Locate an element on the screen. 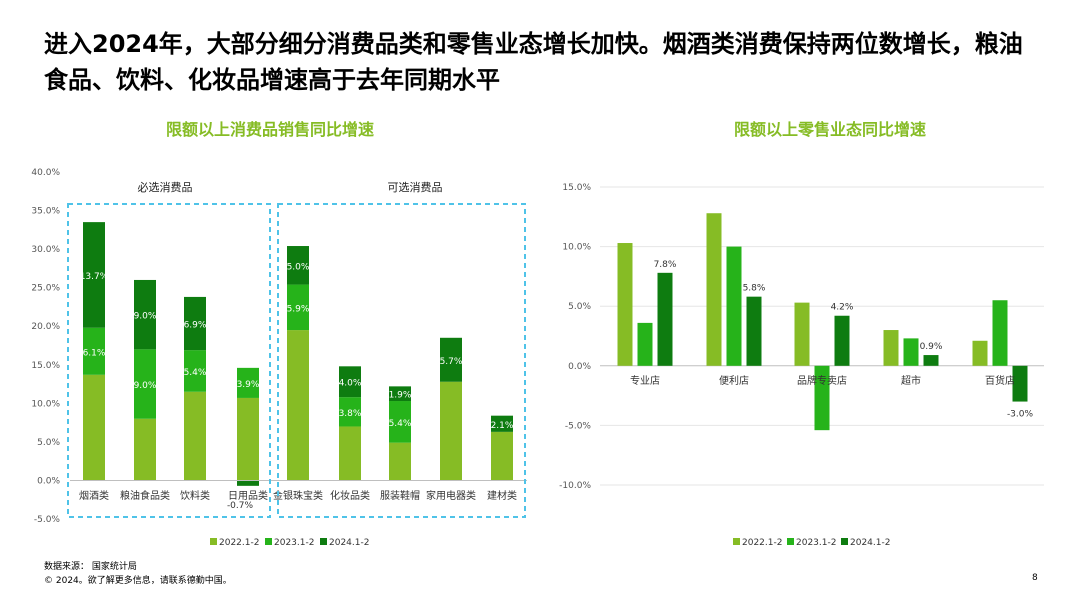  right-chart-title: 限额以上零售业态同比增速 is located at coordinates (829, 129).